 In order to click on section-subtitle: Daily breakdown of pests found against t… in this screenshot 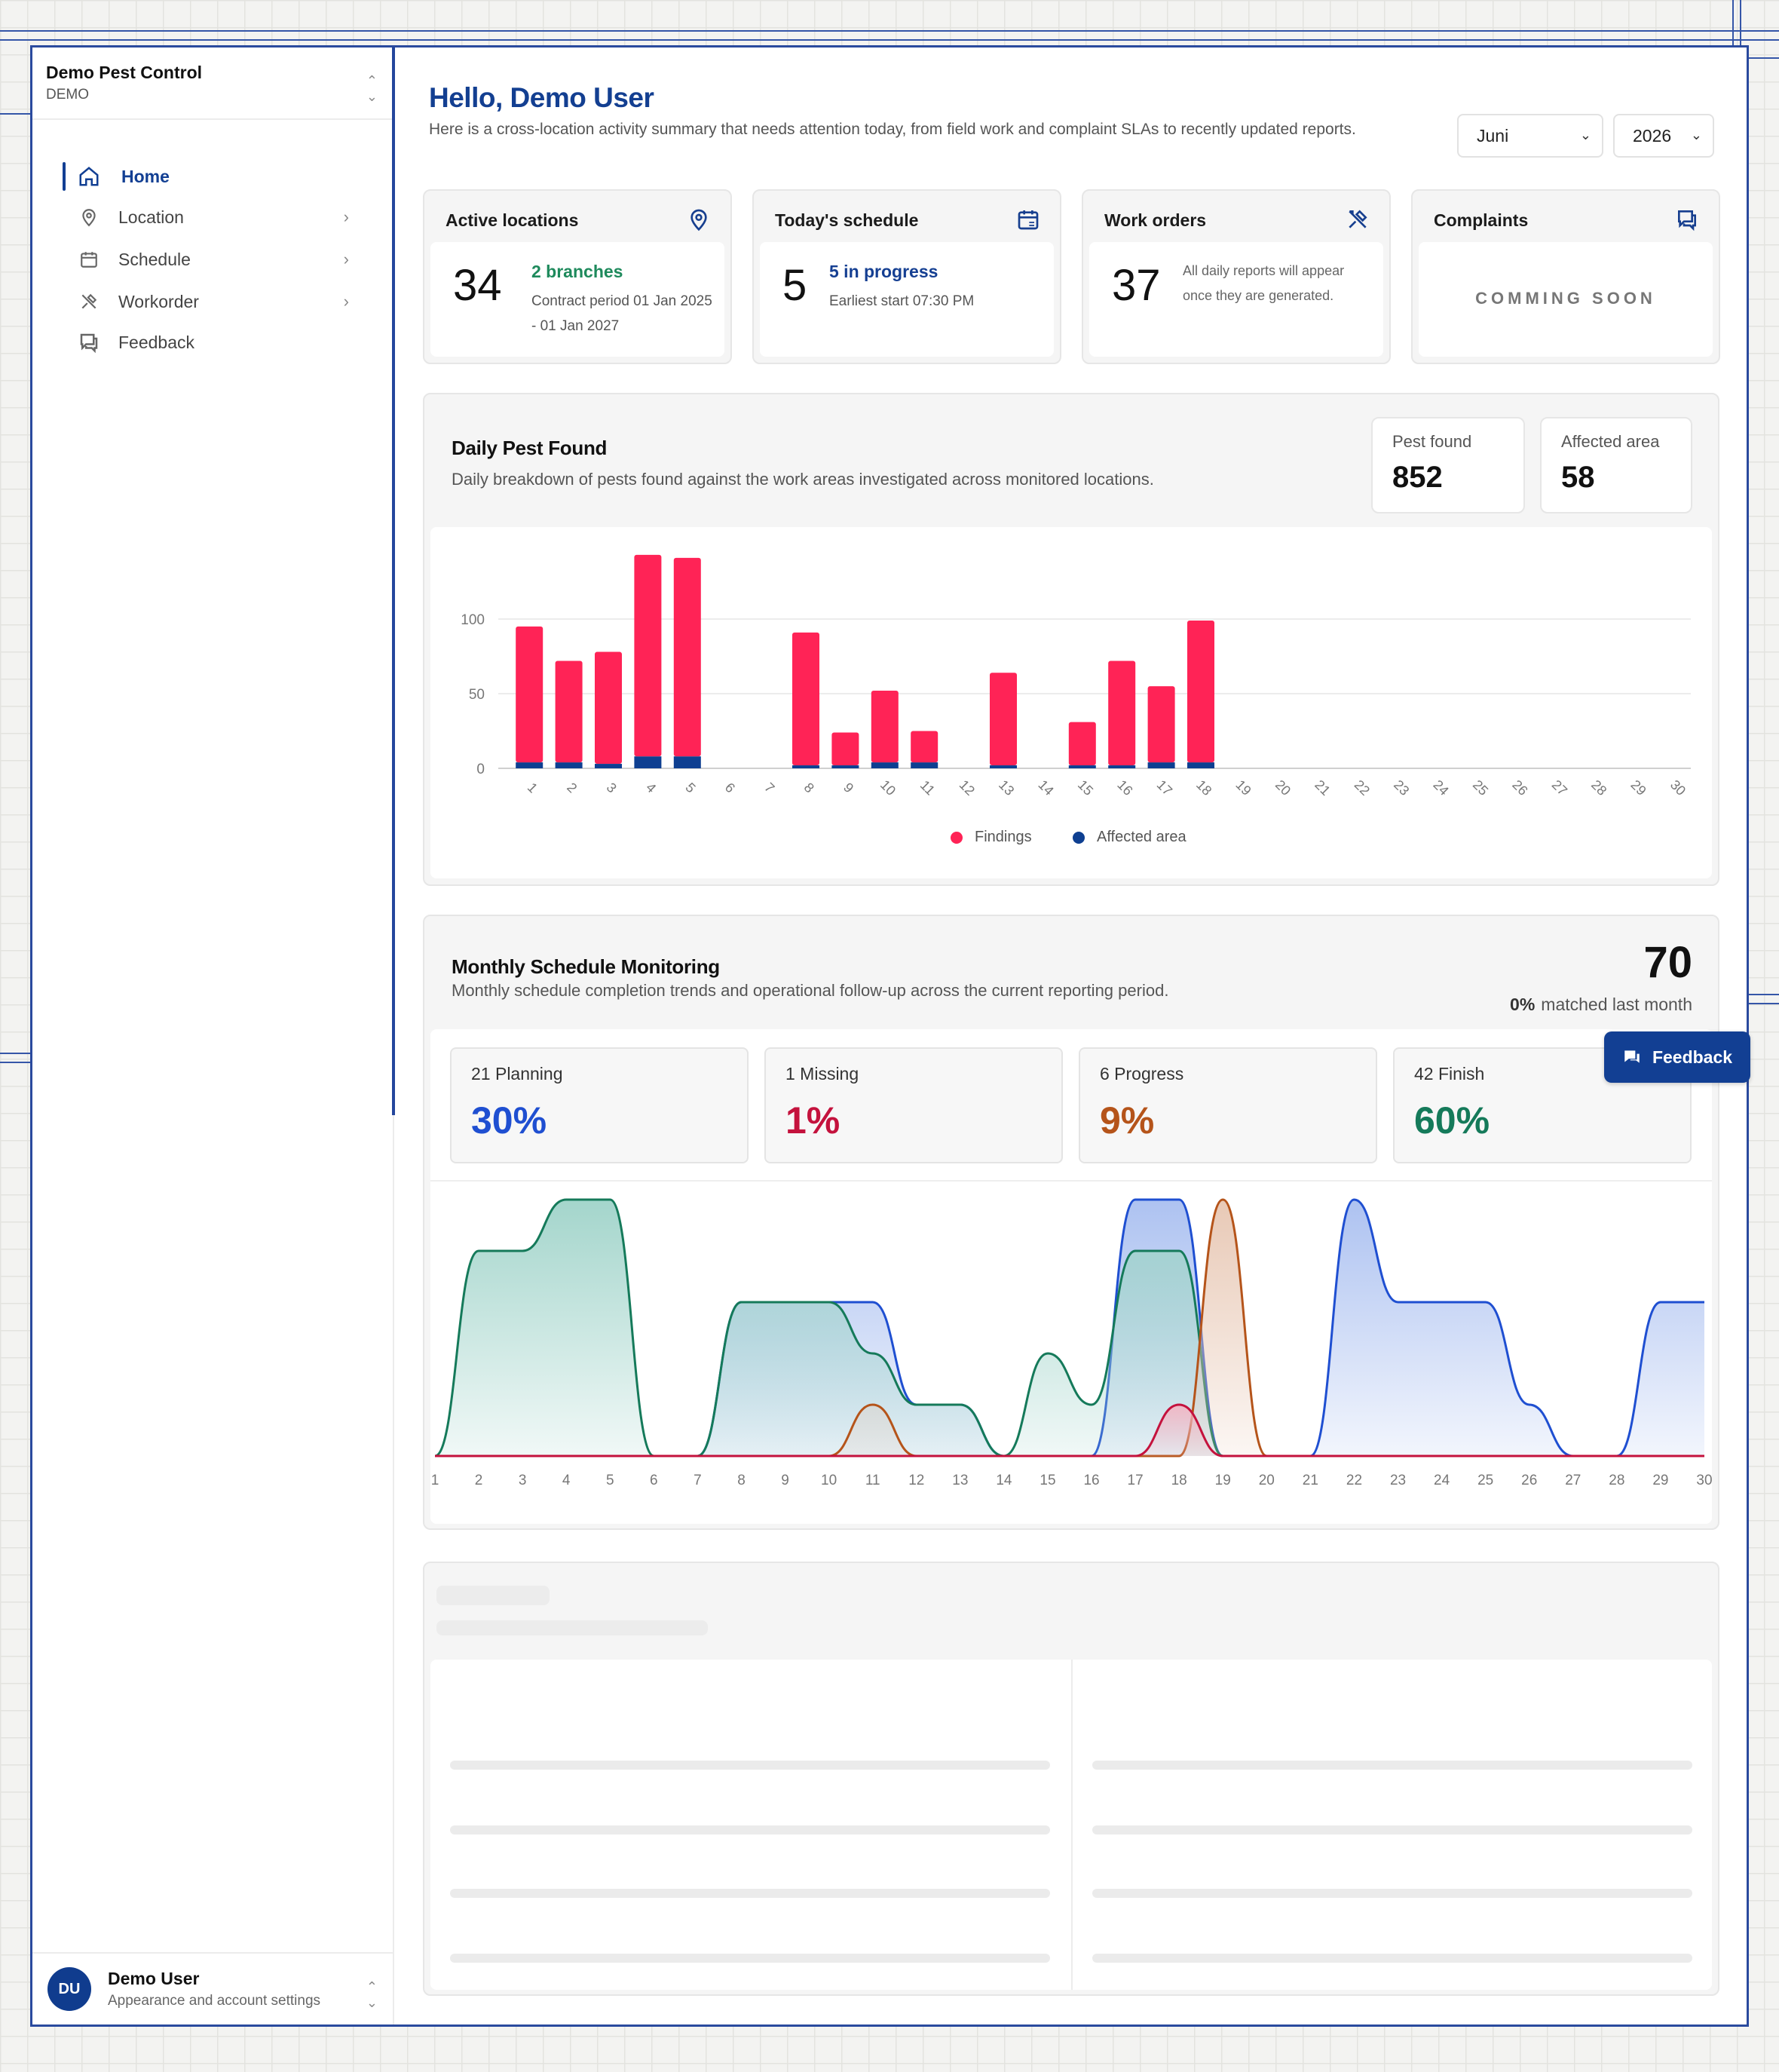, I will do `click(803, 479)`.